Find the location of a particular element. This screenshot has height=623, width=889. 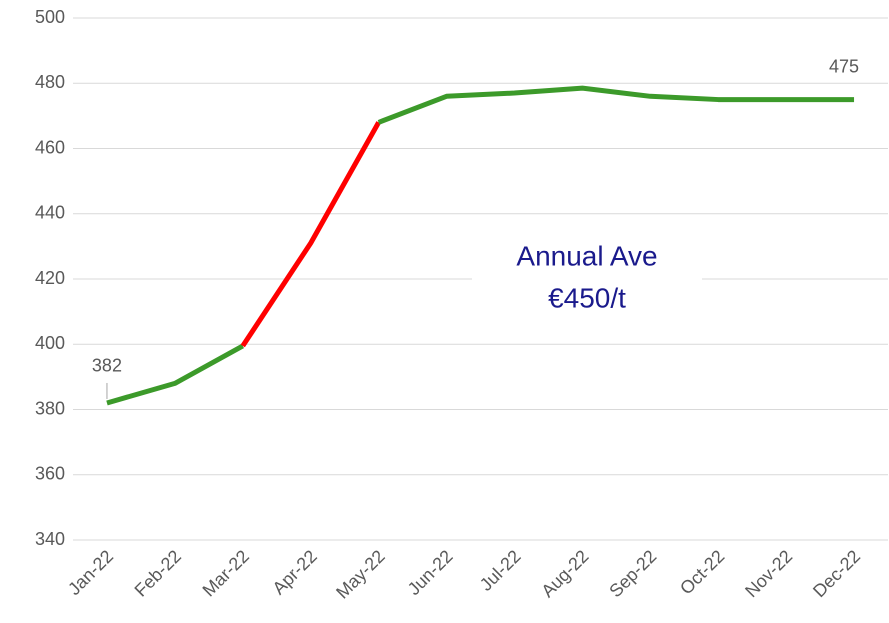

y-tick-label: 340 is located at coordinates (50, 539).